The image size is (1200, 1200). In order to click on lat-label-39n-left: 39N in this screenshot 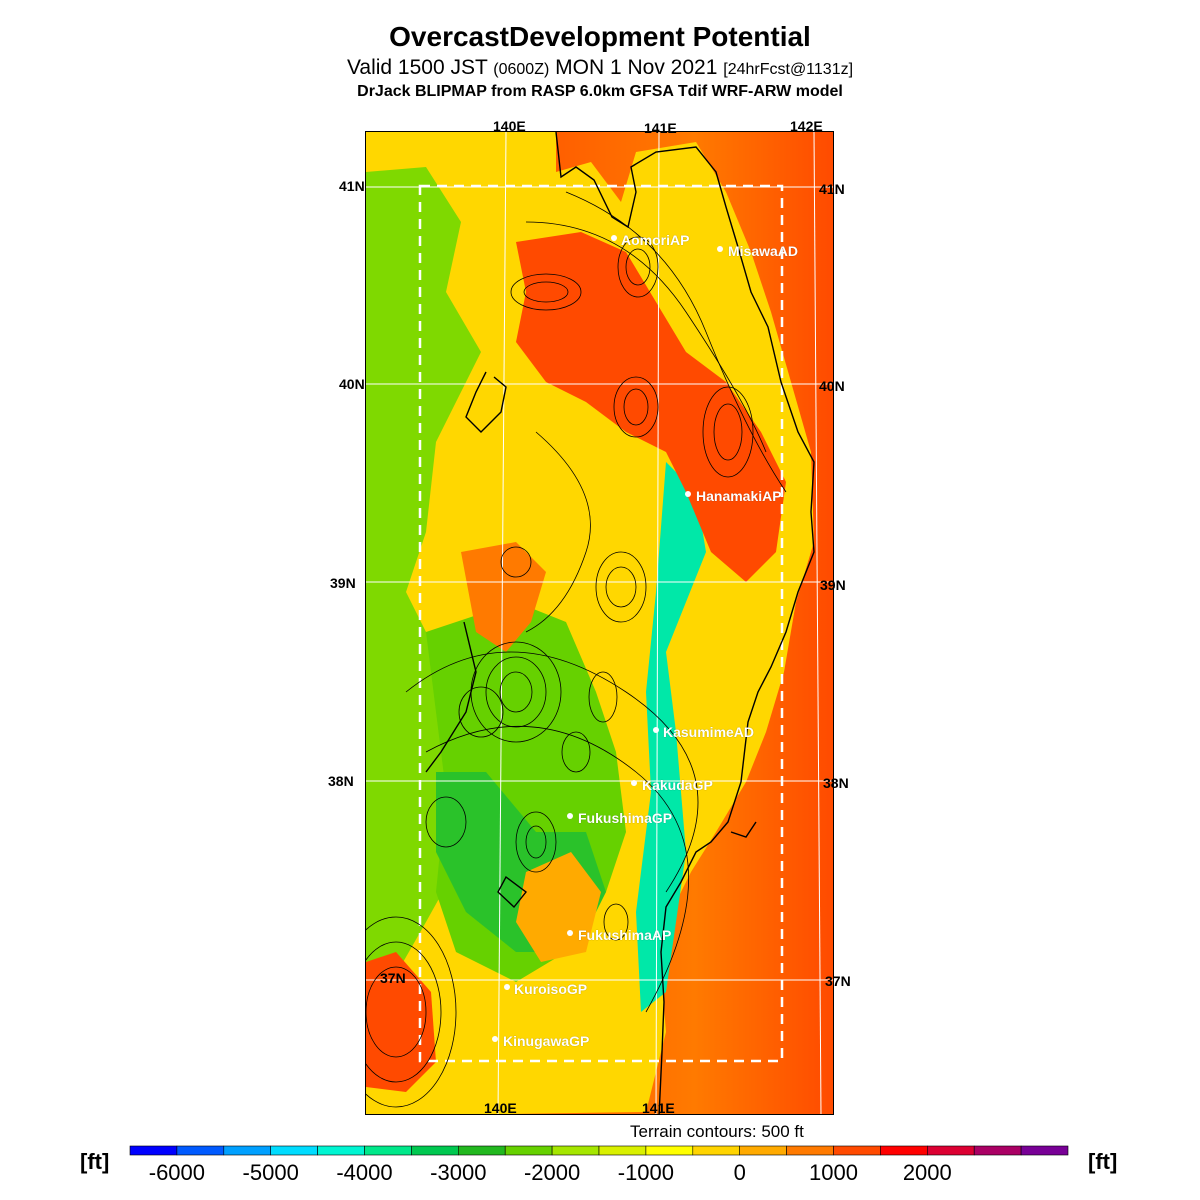, I will do `click(343, 583)`.